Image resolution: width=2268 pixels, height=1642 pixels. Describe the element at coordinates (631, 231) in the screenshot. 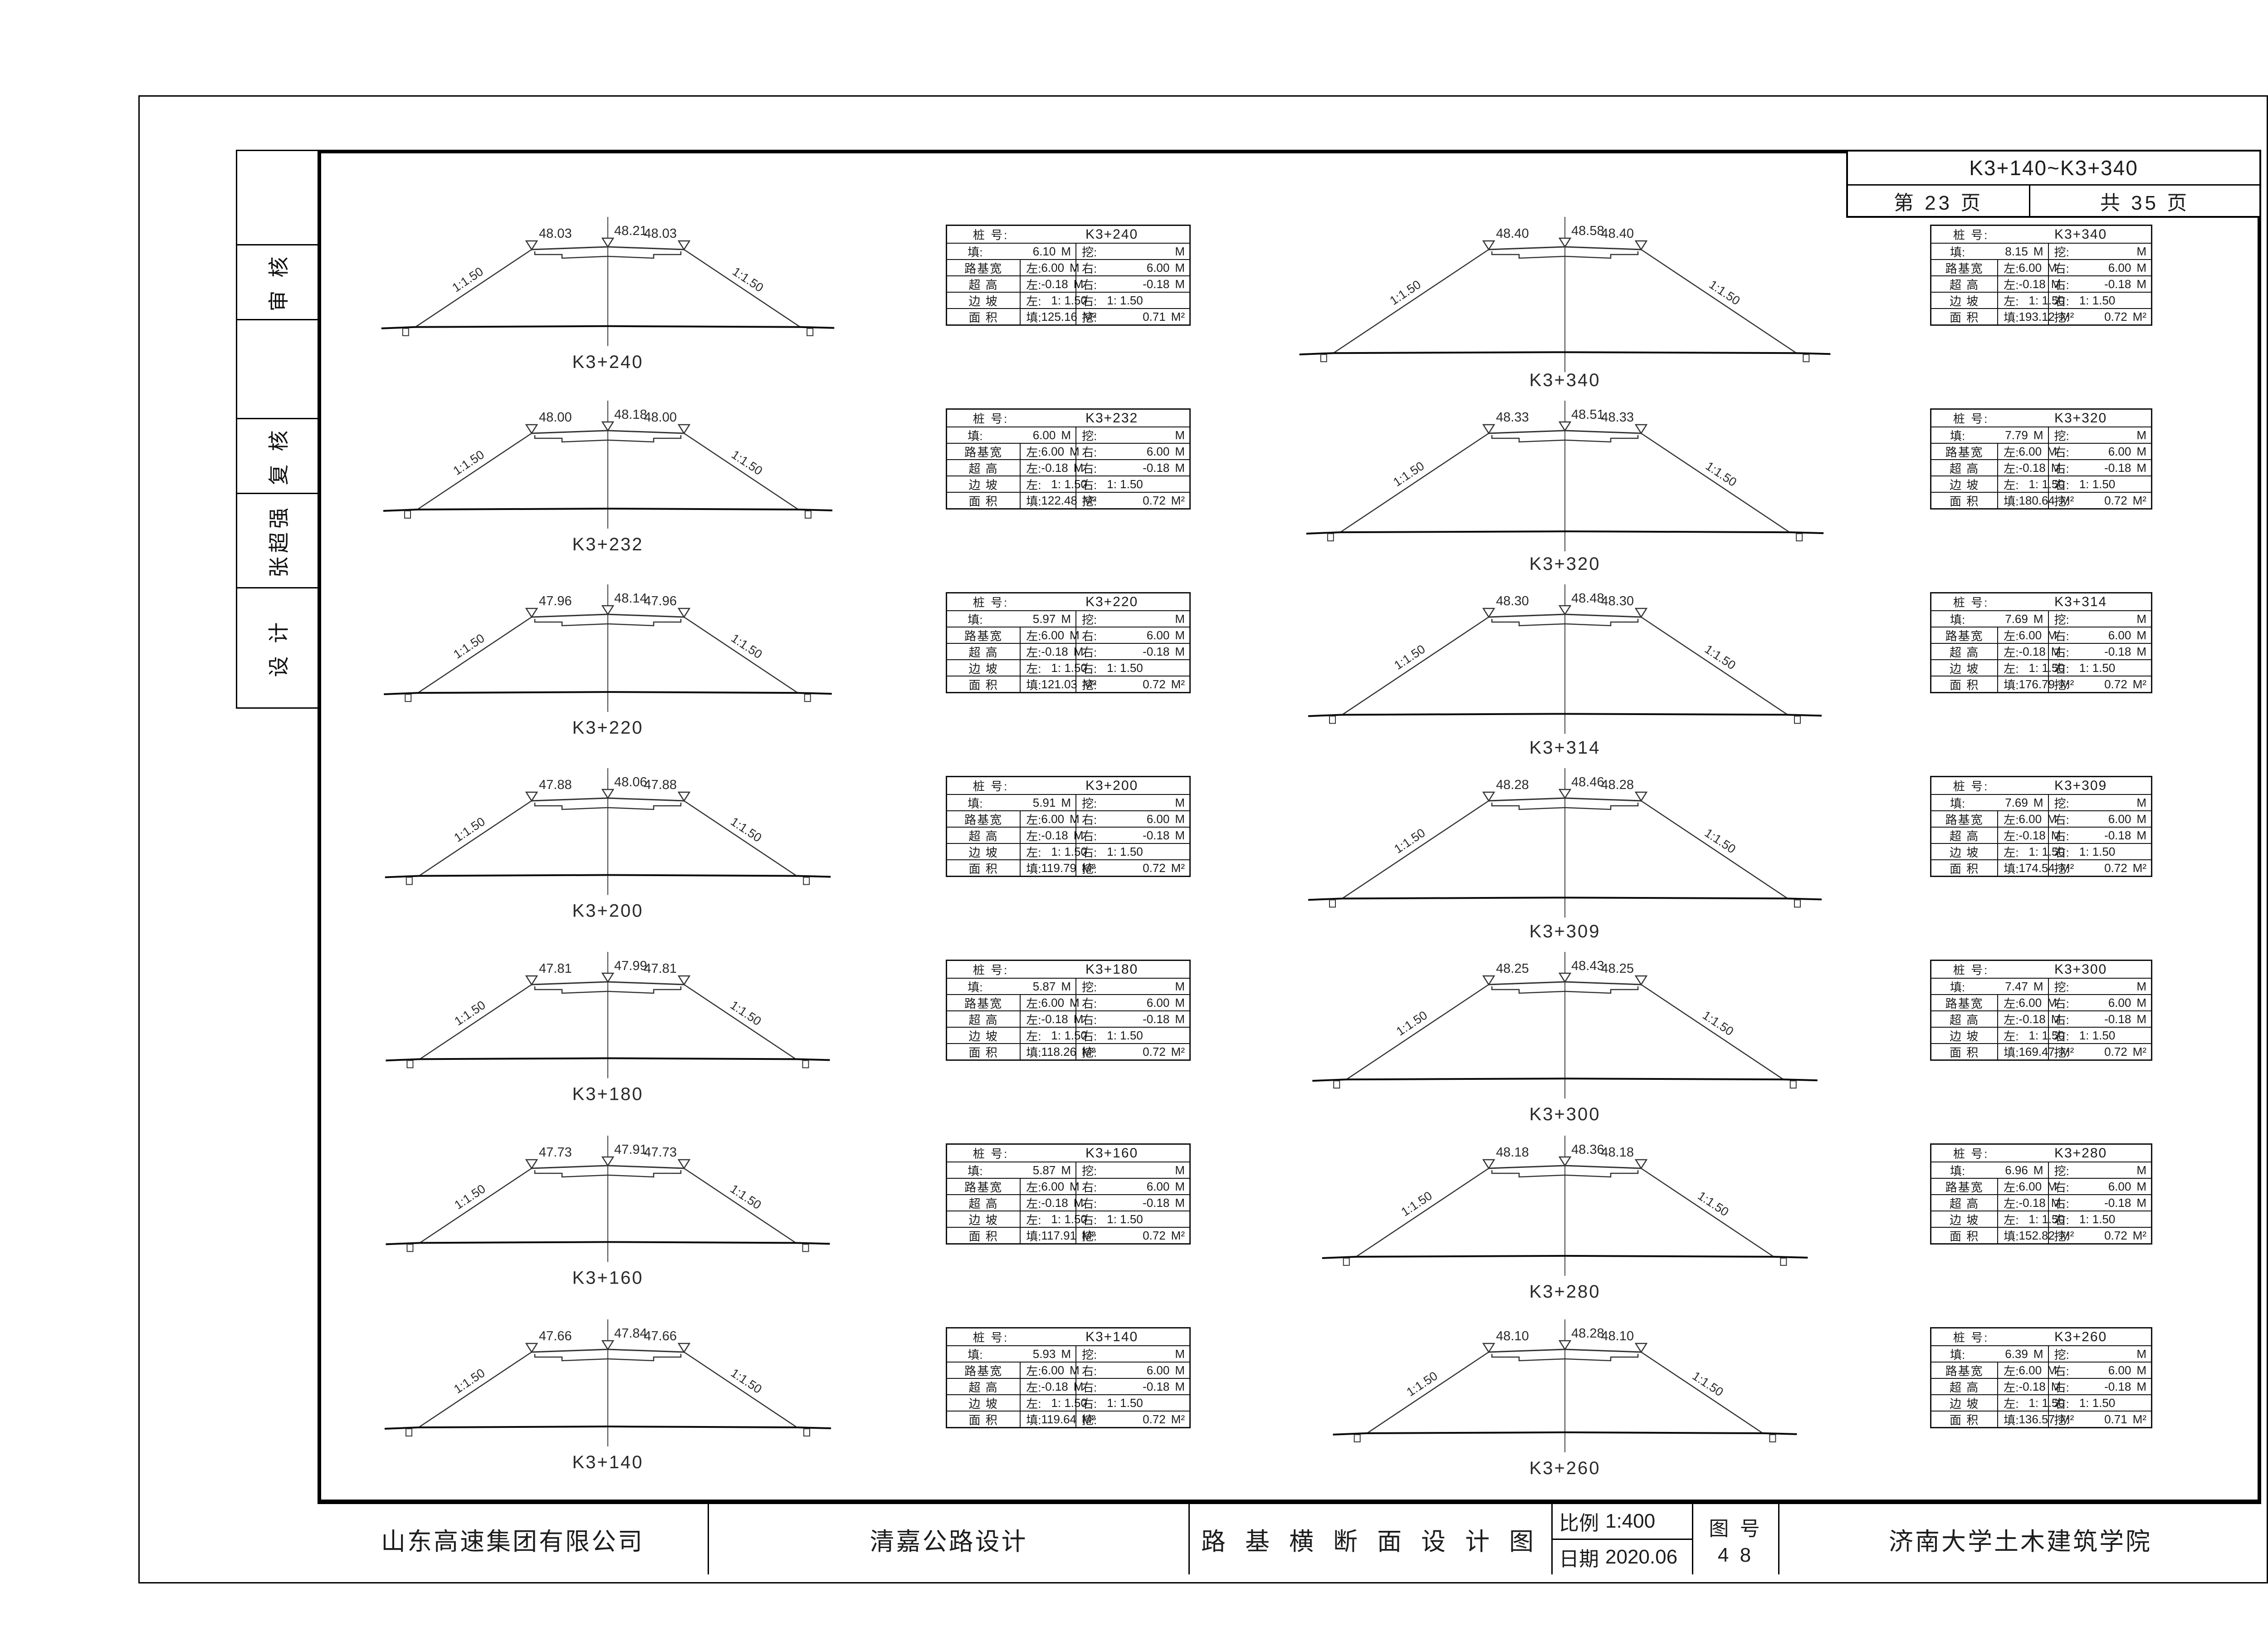

I see `elevation-center-label: 48.21` at that location.